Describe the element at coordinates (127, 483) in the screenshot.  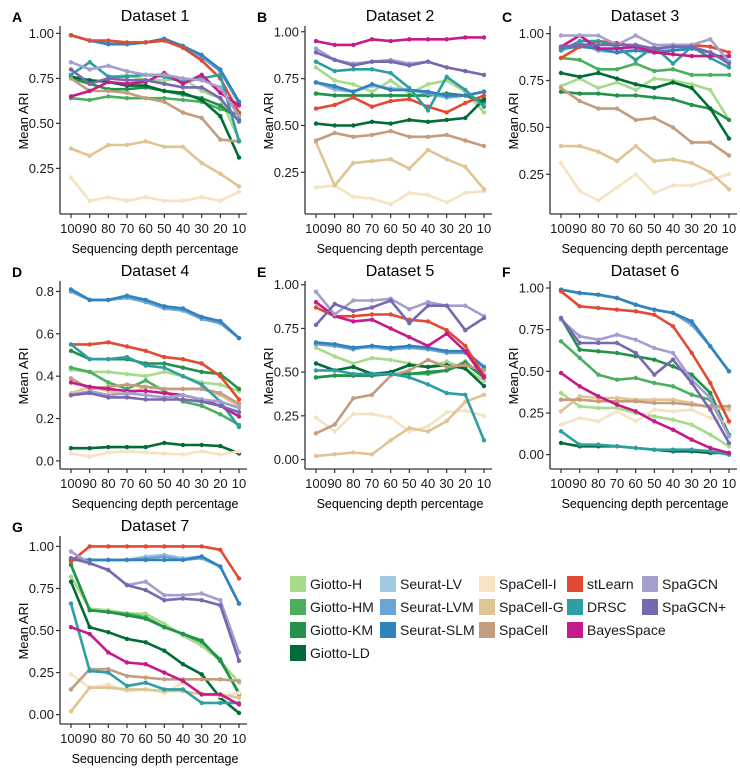
I see `x-tick-label: 70` at that location.